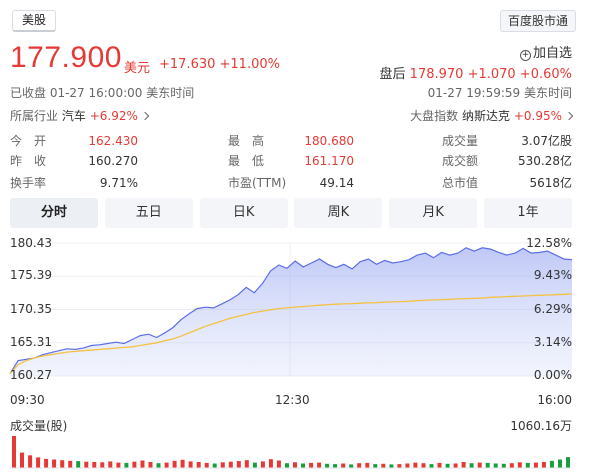 The height and width of the screenshot is (473, 590). What do you see at coordinates (433, 213) in the screenshot?
I see `period-tab: 月K` at bounding box center [433, 213].